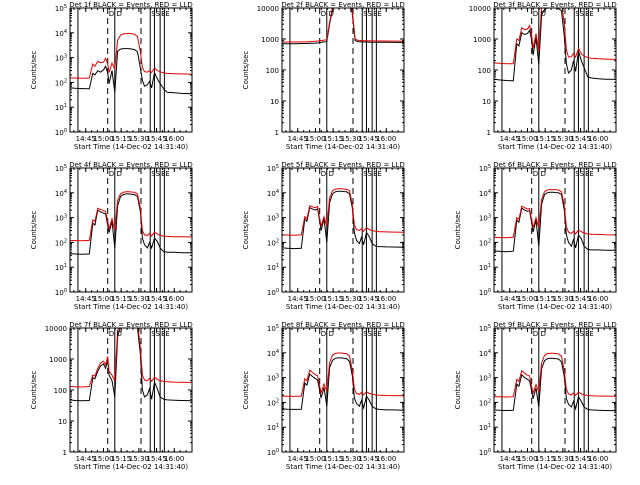  What do you see at coordinates (58, 360) in the screenshot?
I see `y-tick-label: 1000` at bounding box center [58, 360].